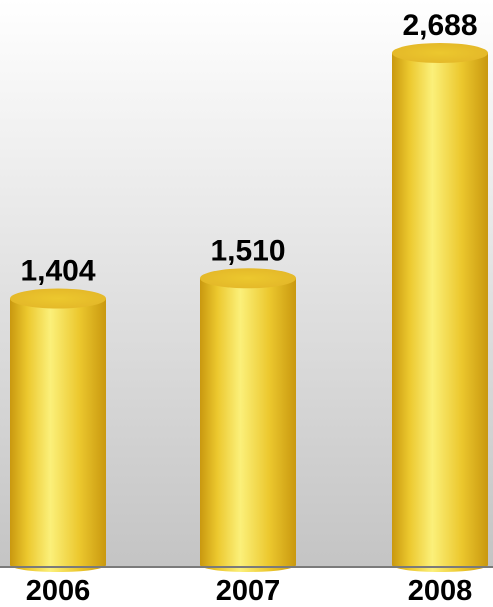 This screenshot has height=607, width=493. I want to click on bar-2007, so click(248, 420).